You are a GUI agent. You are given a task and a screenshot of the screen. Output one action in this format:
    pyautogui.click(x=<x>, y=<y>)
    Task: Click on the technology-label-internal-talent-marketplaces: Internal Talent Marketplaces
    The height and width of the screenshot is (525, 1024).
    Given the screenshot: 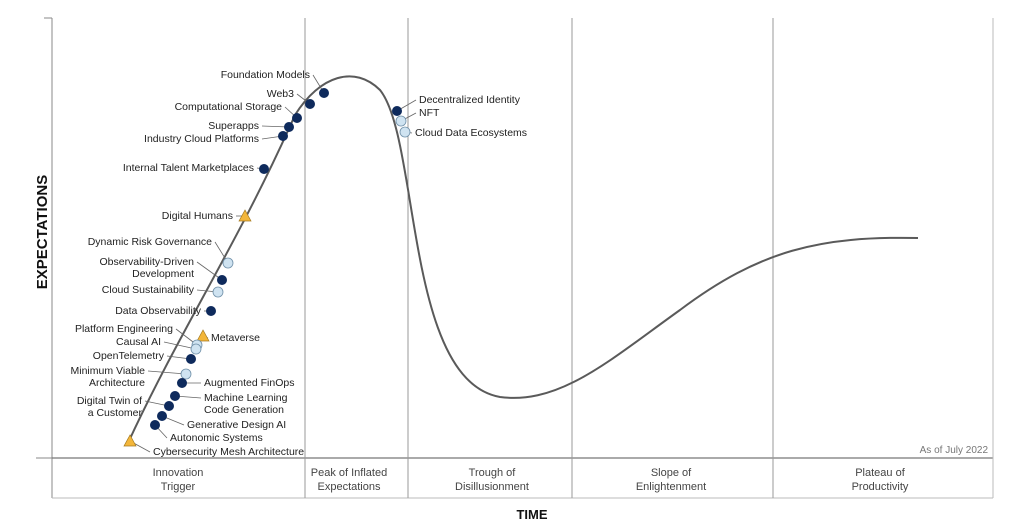 What is the action you would take?
    pyautogui.click(x=188, y=168)
    